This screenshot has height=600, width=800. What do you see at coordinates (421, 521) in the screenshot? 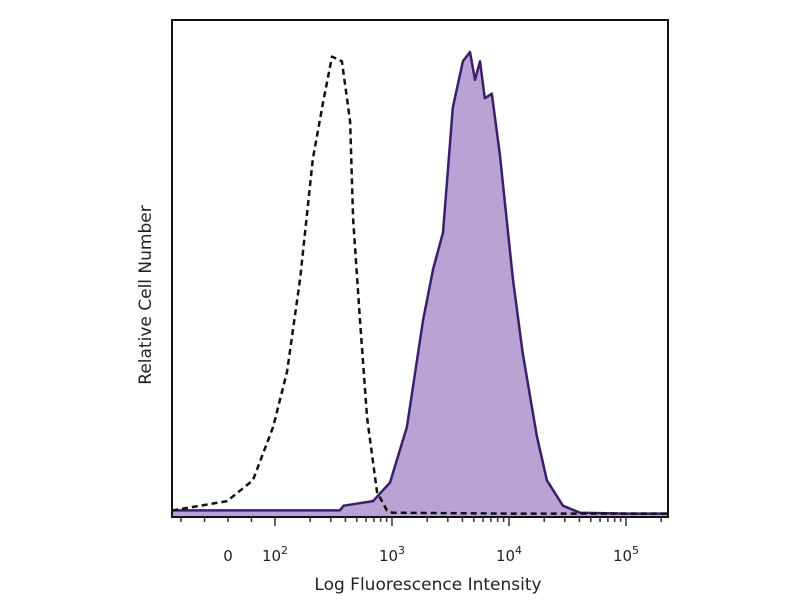
I see `x-axis-ticks` at bounding box center [421, 521].